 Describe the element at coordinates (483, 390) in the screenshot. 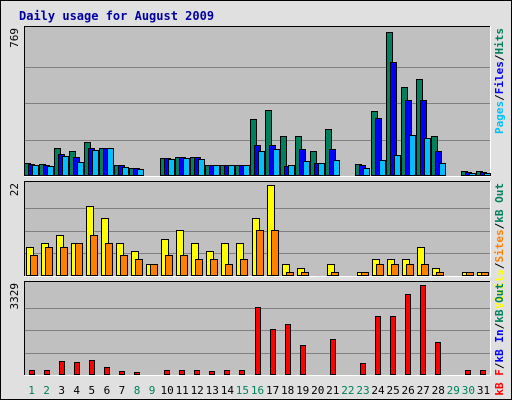

I see `day-label: 31` at that location.